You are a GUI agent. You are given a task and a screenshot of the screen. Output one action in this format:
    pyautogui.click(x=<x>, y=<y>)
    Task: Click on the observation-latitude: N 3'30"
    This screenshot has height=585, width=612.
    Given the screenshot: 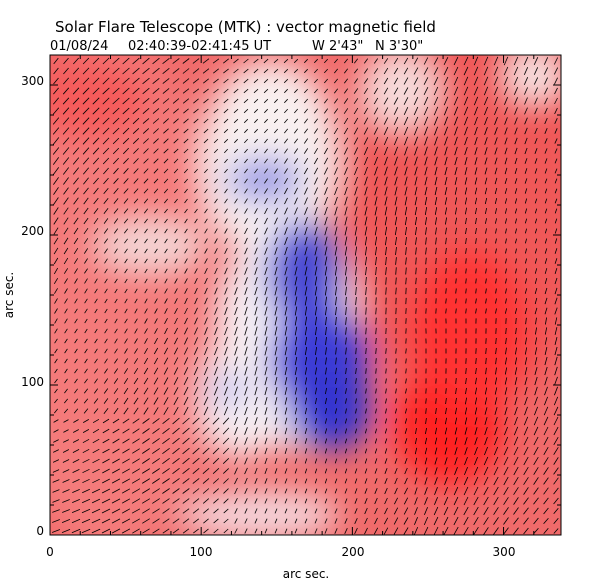 What is the action you would take?
    pyautogui.click(x=399, y=46)
    